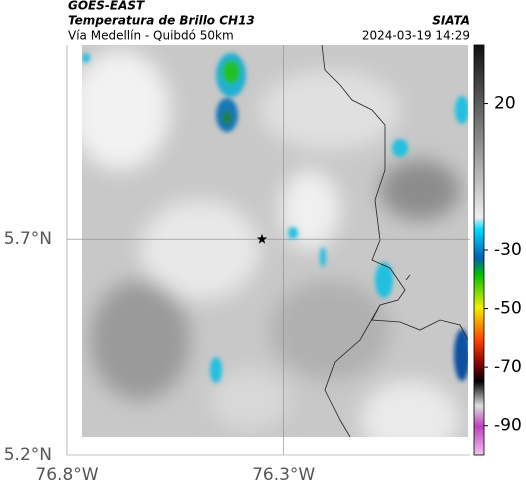 The image size is (526, 491). I want to click on y-tick-label: 5.2°N, so click(28, 455).